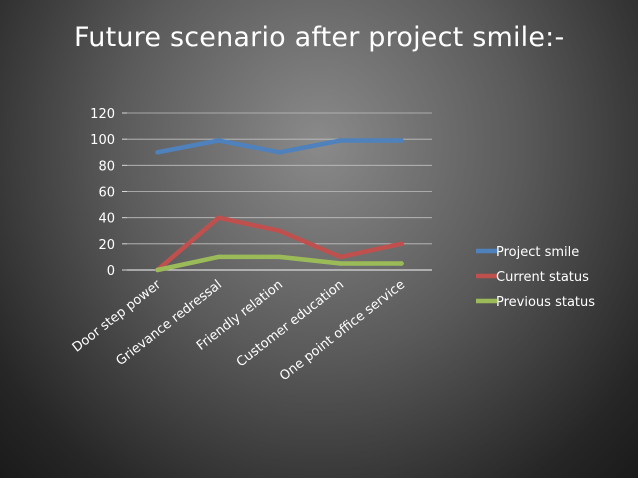 This screenshot has width=638, height=478. I want to click on x-tick-label: One point office service, so click(342, 330).